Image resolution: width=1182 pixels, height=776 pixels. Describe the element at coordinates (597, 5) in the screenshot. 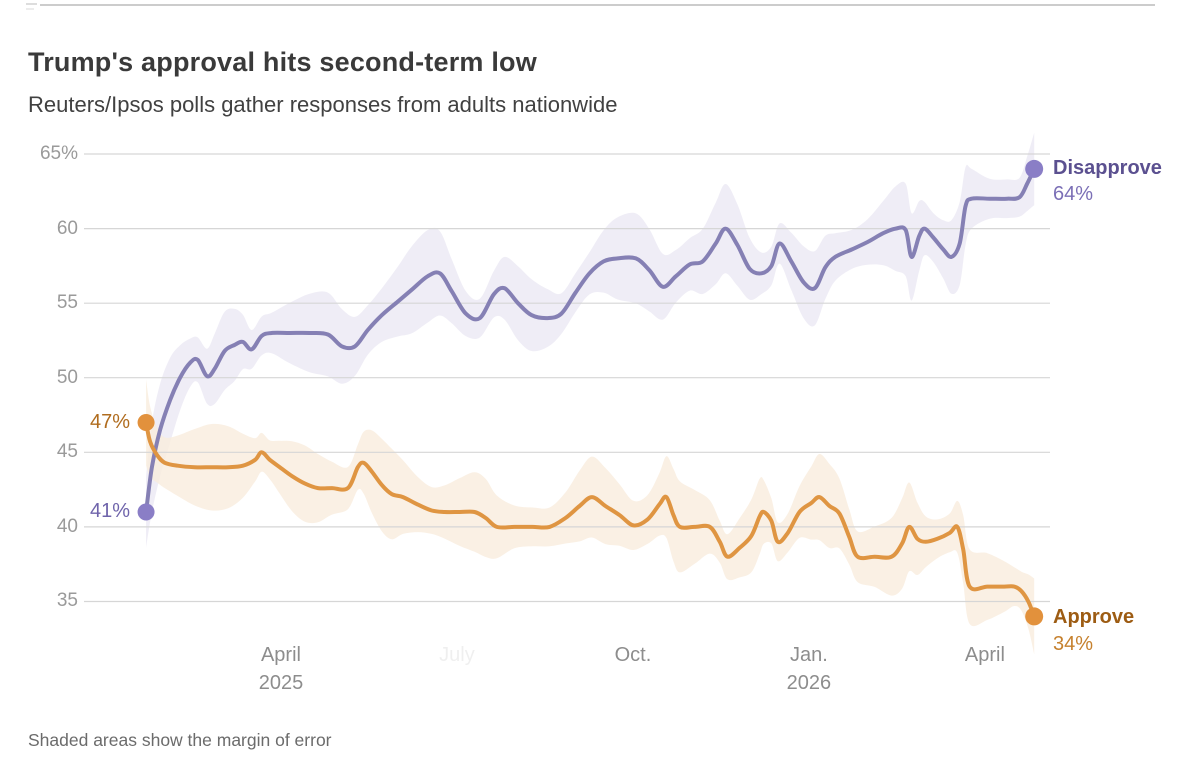

I see `top-divider-rule` at that location.